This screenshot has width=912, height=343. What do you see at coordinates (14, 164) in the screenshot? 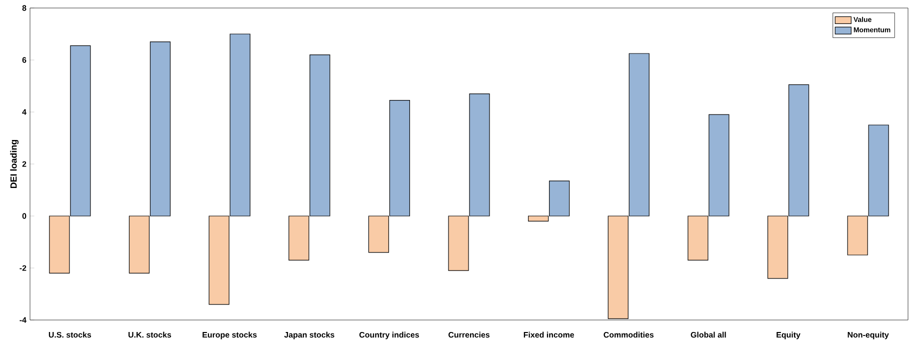
I see `y-axis-title: DEI loading` at bounding box center [14, 164].